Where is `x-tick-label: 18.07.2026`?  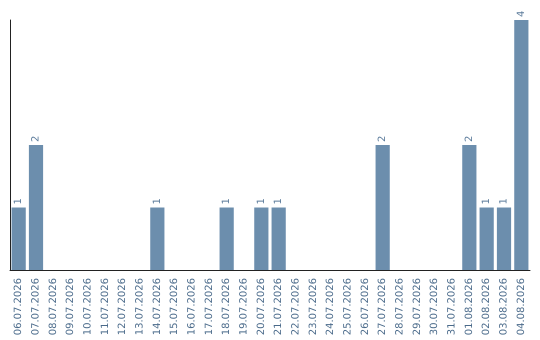 x-tick-label: 18.07.2026 is located at coordinates (226, 307).